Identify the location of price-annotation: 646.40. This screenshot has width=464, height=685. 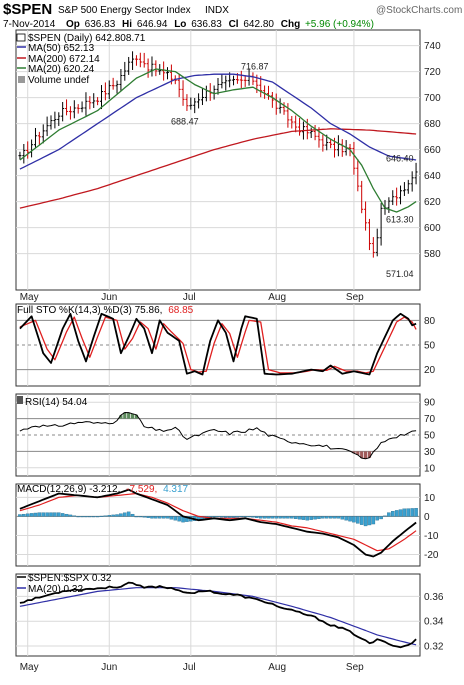
(400, 158).